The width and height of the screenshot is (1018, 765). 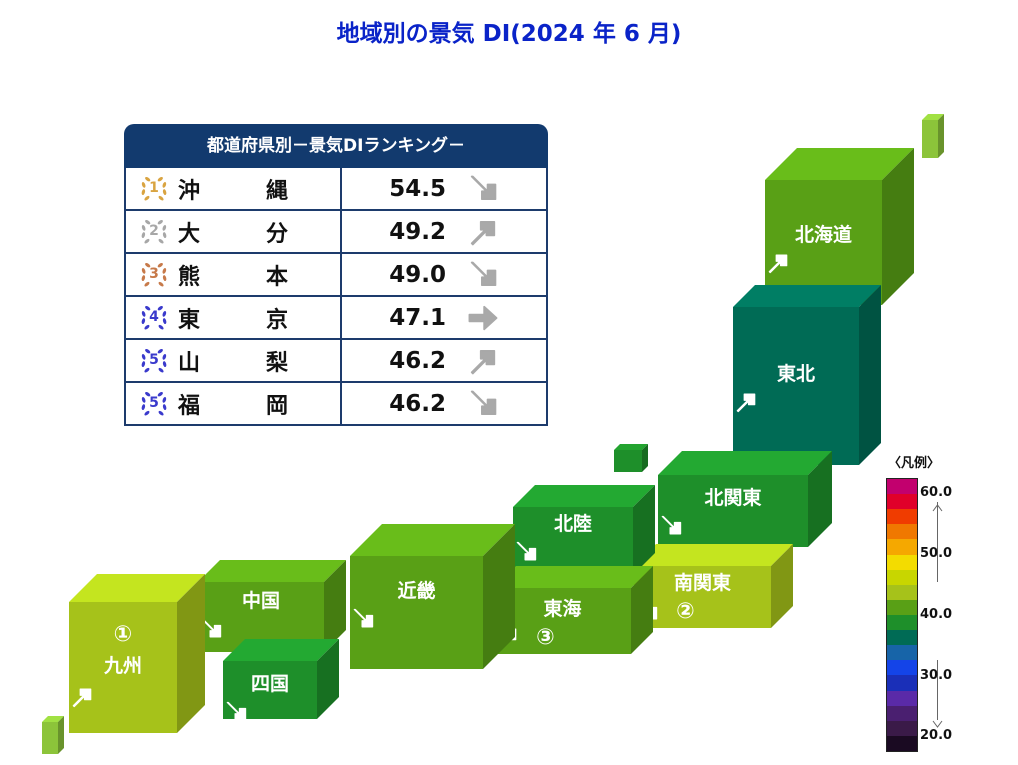 I want to click on region-rank-mark: ①, so click(x=123, y=634).